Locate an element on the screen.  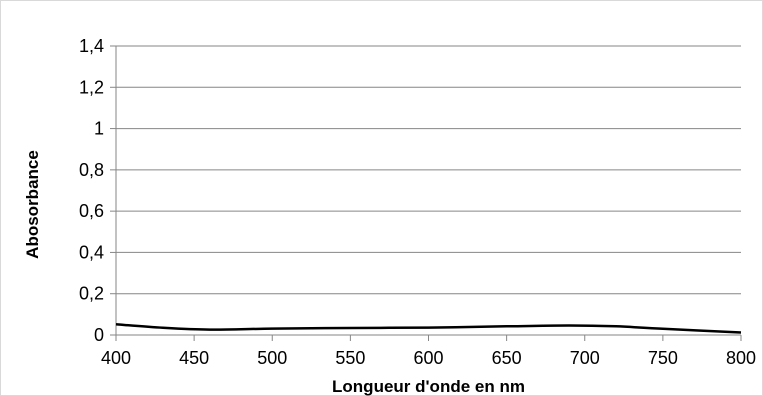
x-tick-label: 650 is located at coordinates (507, 358).